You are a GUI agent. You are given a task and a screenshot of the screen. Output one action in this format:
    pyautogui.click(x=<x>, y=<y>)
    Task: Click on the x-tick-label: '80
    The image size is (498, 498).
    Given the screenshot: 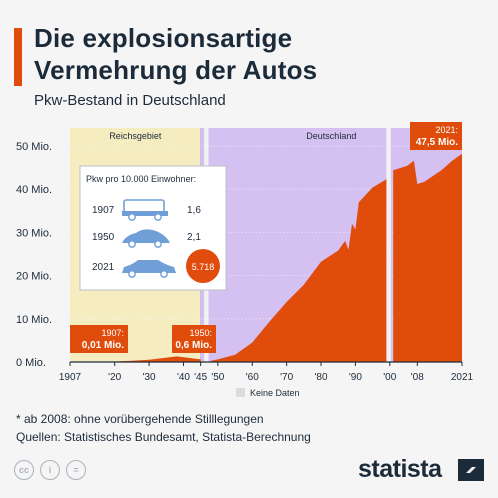 What is the action you would take?
    pyautogui.click(x=320, y=377)
    